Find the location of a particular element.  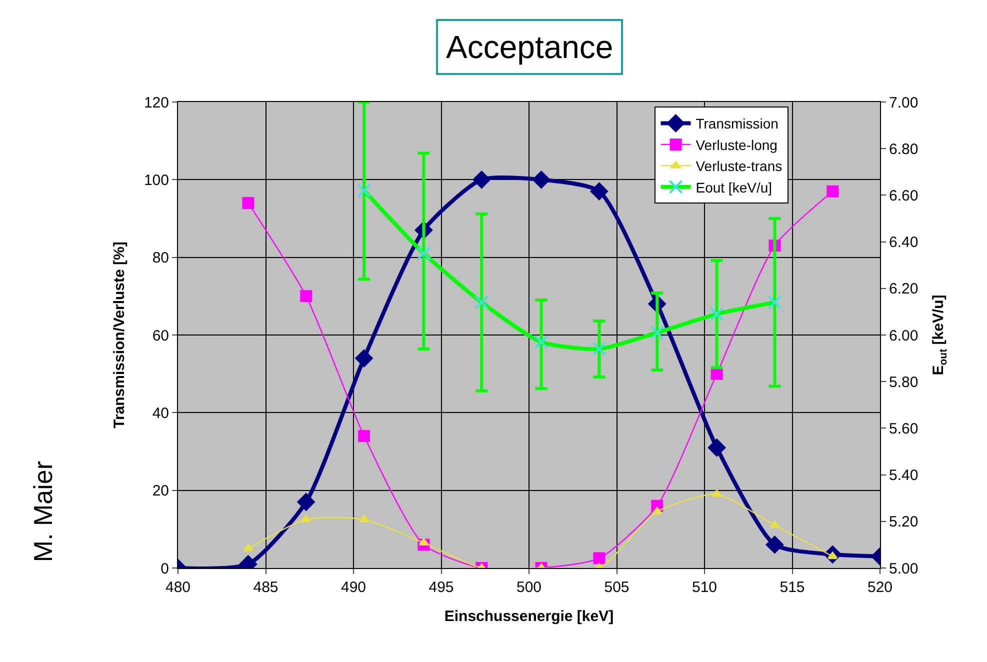

x-tick-label: 500 is located at coordinates (529, 587).